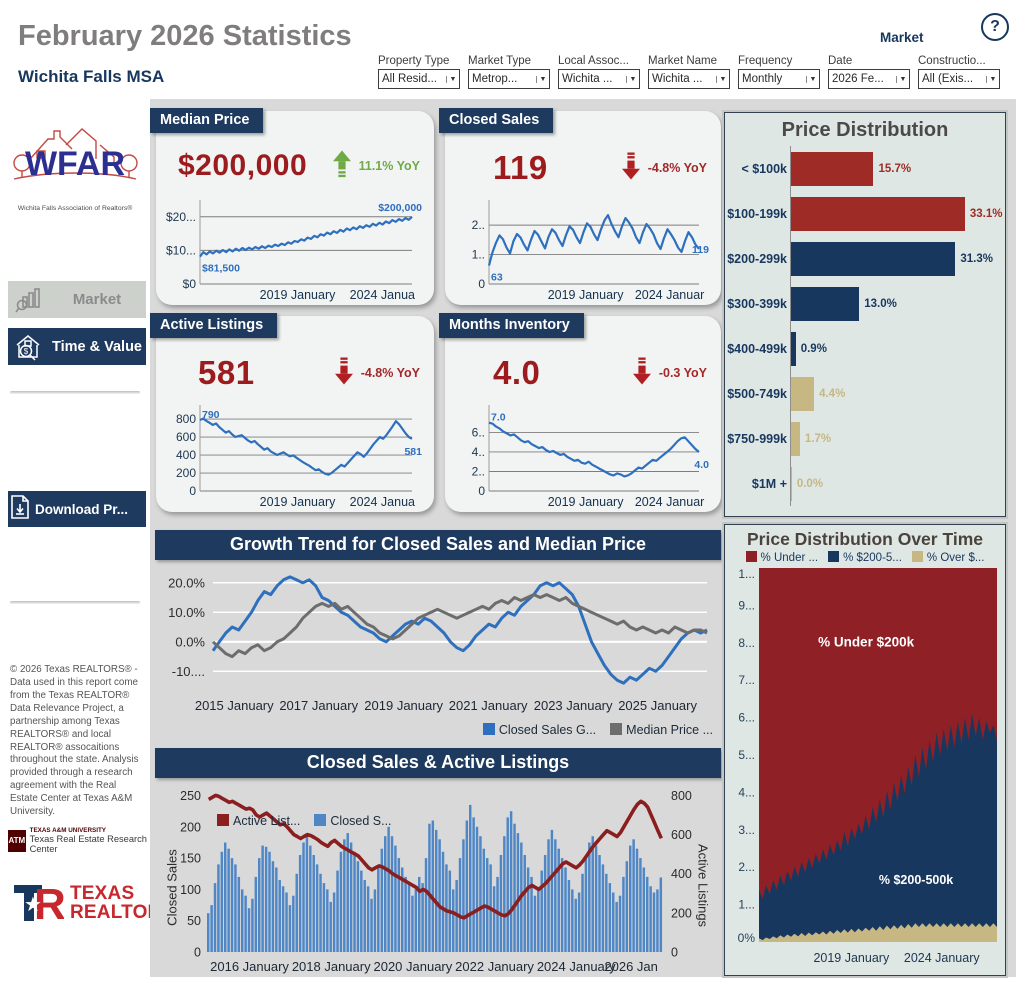 The width and height of the screenshot is (1024, 983). Describe the element at coordinates (77, 346) in the screenshot. I see `sidebar-item-time-value: $ Time & Value` at that location.